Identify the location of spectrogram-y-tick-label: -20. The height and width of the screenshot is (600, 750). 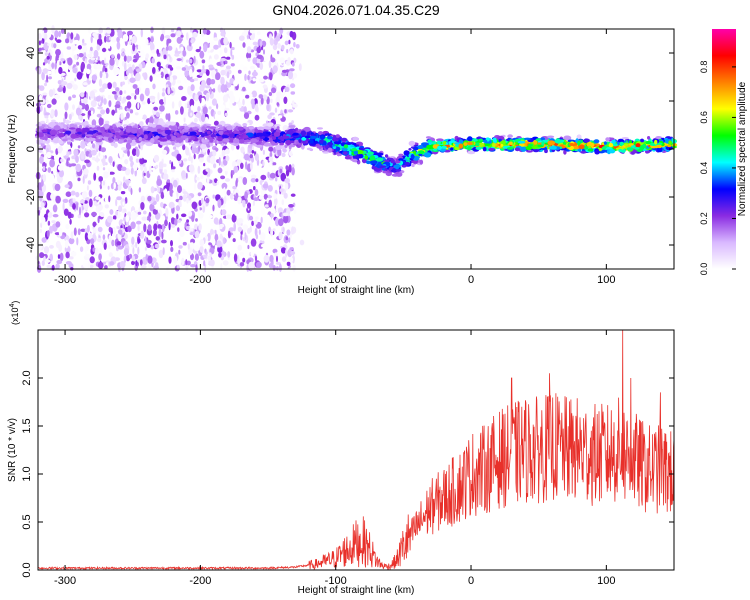
(31, 197).